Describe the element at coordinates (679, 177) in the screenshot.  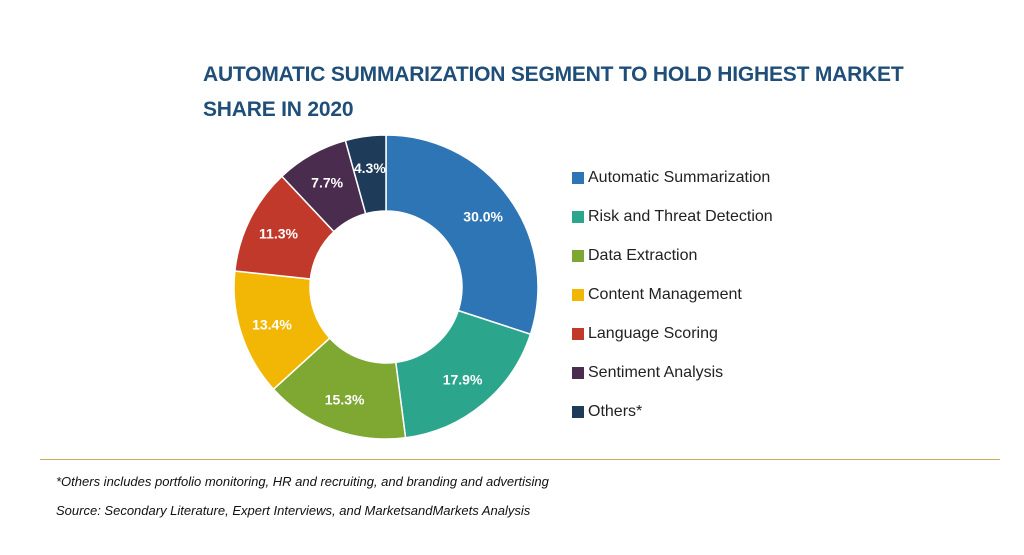
I see `legend-label: Automatic Summarization` at that location.